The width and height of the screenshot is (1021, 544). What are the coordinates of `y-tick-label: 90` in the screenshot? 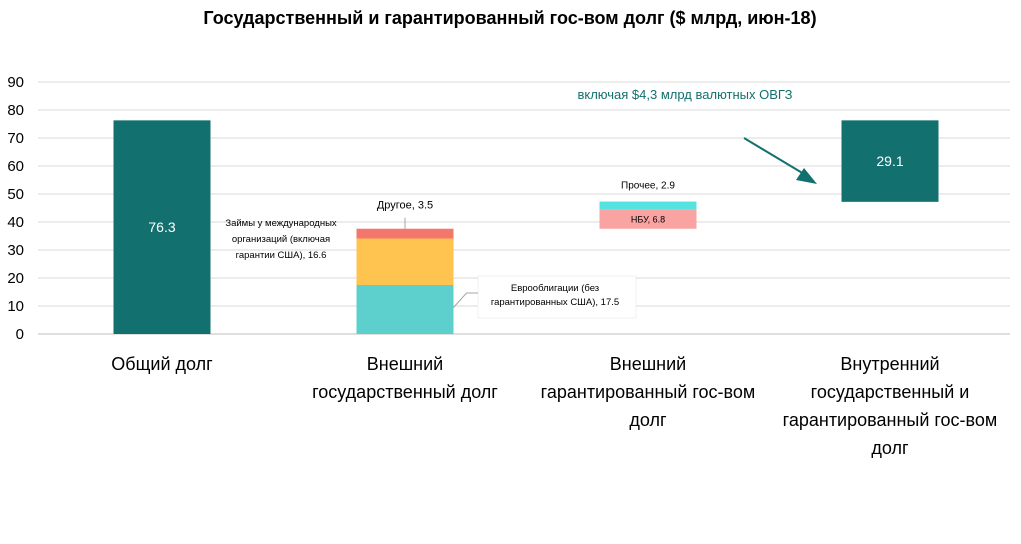 It's located at (15, 82).